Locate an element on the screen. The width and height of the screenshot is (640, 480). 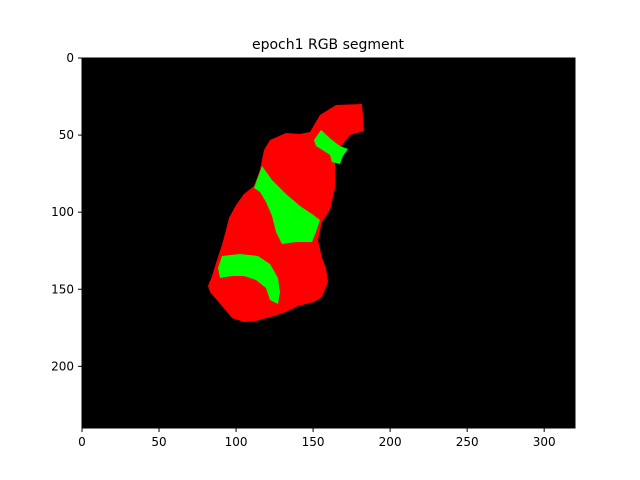
x-tick-label: 150 is located at coordinates (313, 442).